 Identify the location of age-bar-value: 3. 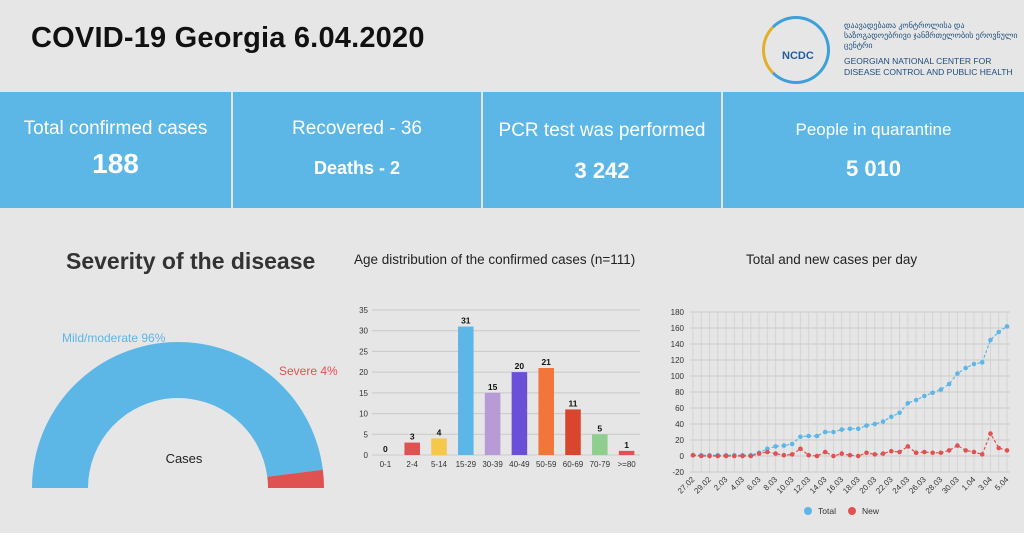
(412, 437).